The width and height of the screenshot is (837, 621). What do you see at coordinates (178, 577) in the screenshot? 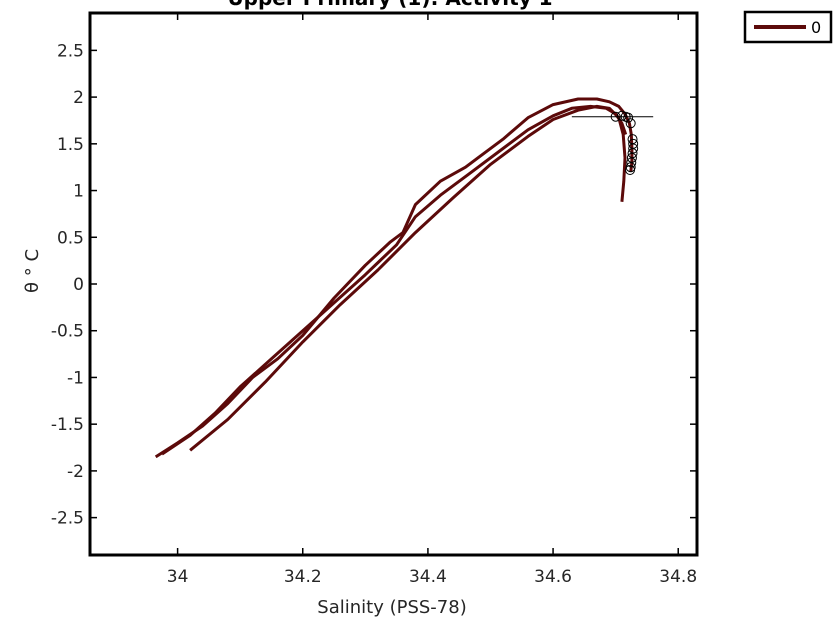
I see `x-tick-label: 34` at bounding box center [178, 577].